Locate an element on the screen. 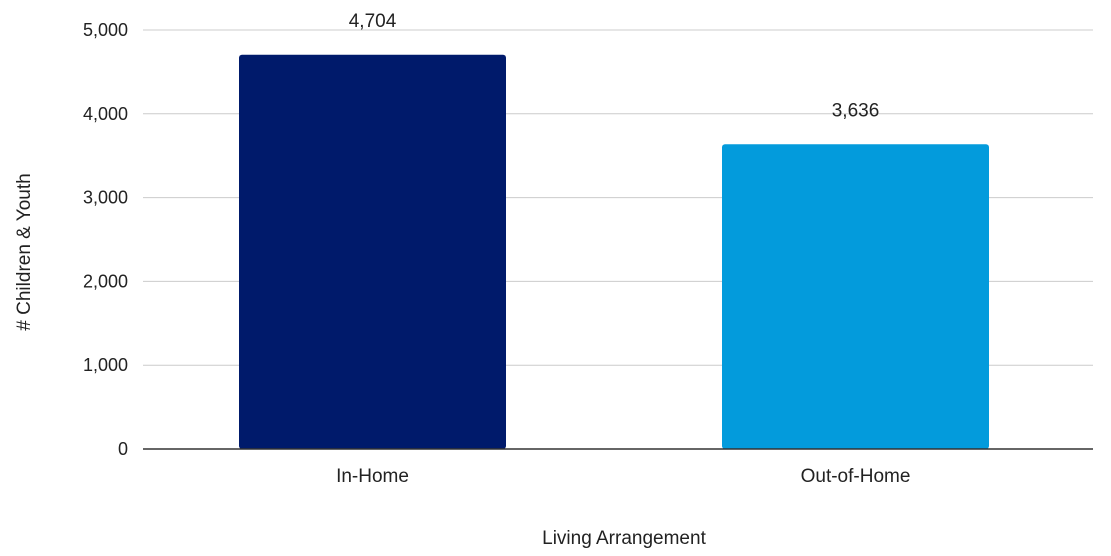  x-axis-title: Living Arrangement is located at coordinates (624, 538).